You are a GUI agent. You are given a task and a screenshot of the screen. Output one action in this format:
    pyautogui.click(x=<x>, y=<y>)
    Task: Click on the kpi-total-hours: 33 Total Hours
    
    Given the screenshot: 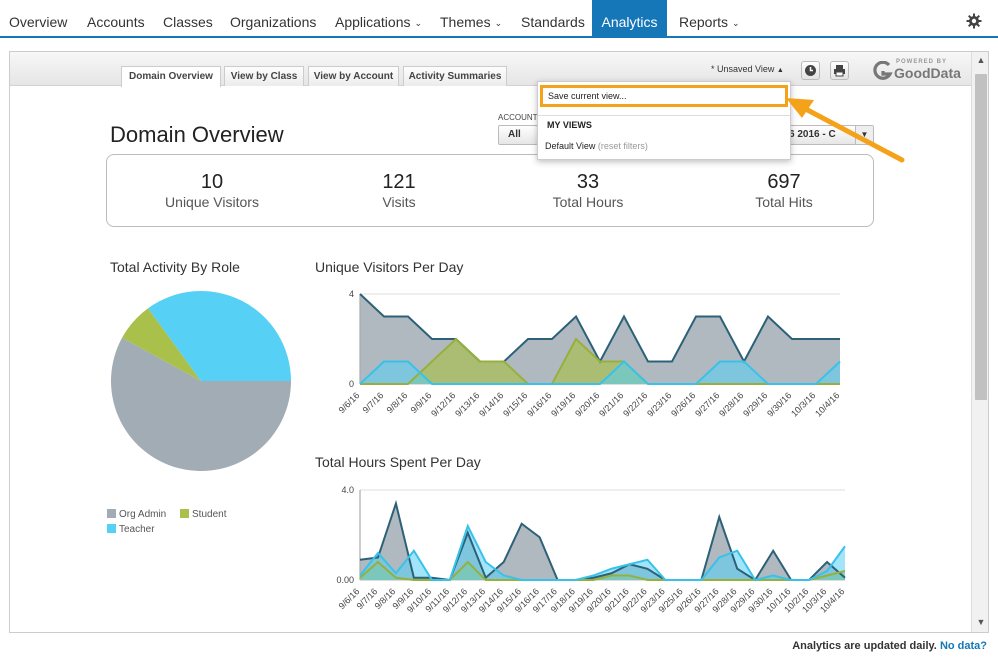 What is the action you would take?
    pyautogui.click(x=588, y=191)
    